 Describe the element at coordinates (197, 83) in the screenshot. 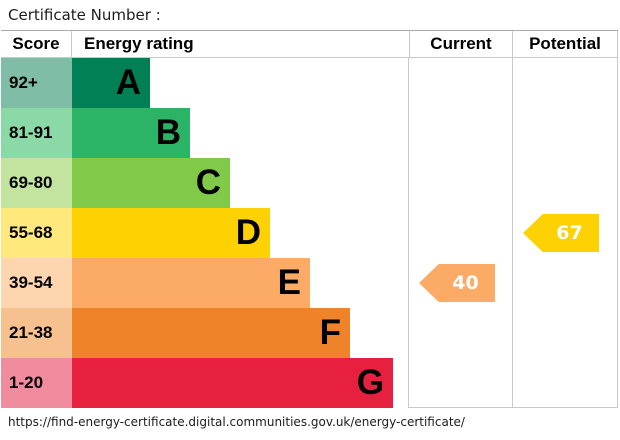

I see `band-row: 92+ A` at that location.